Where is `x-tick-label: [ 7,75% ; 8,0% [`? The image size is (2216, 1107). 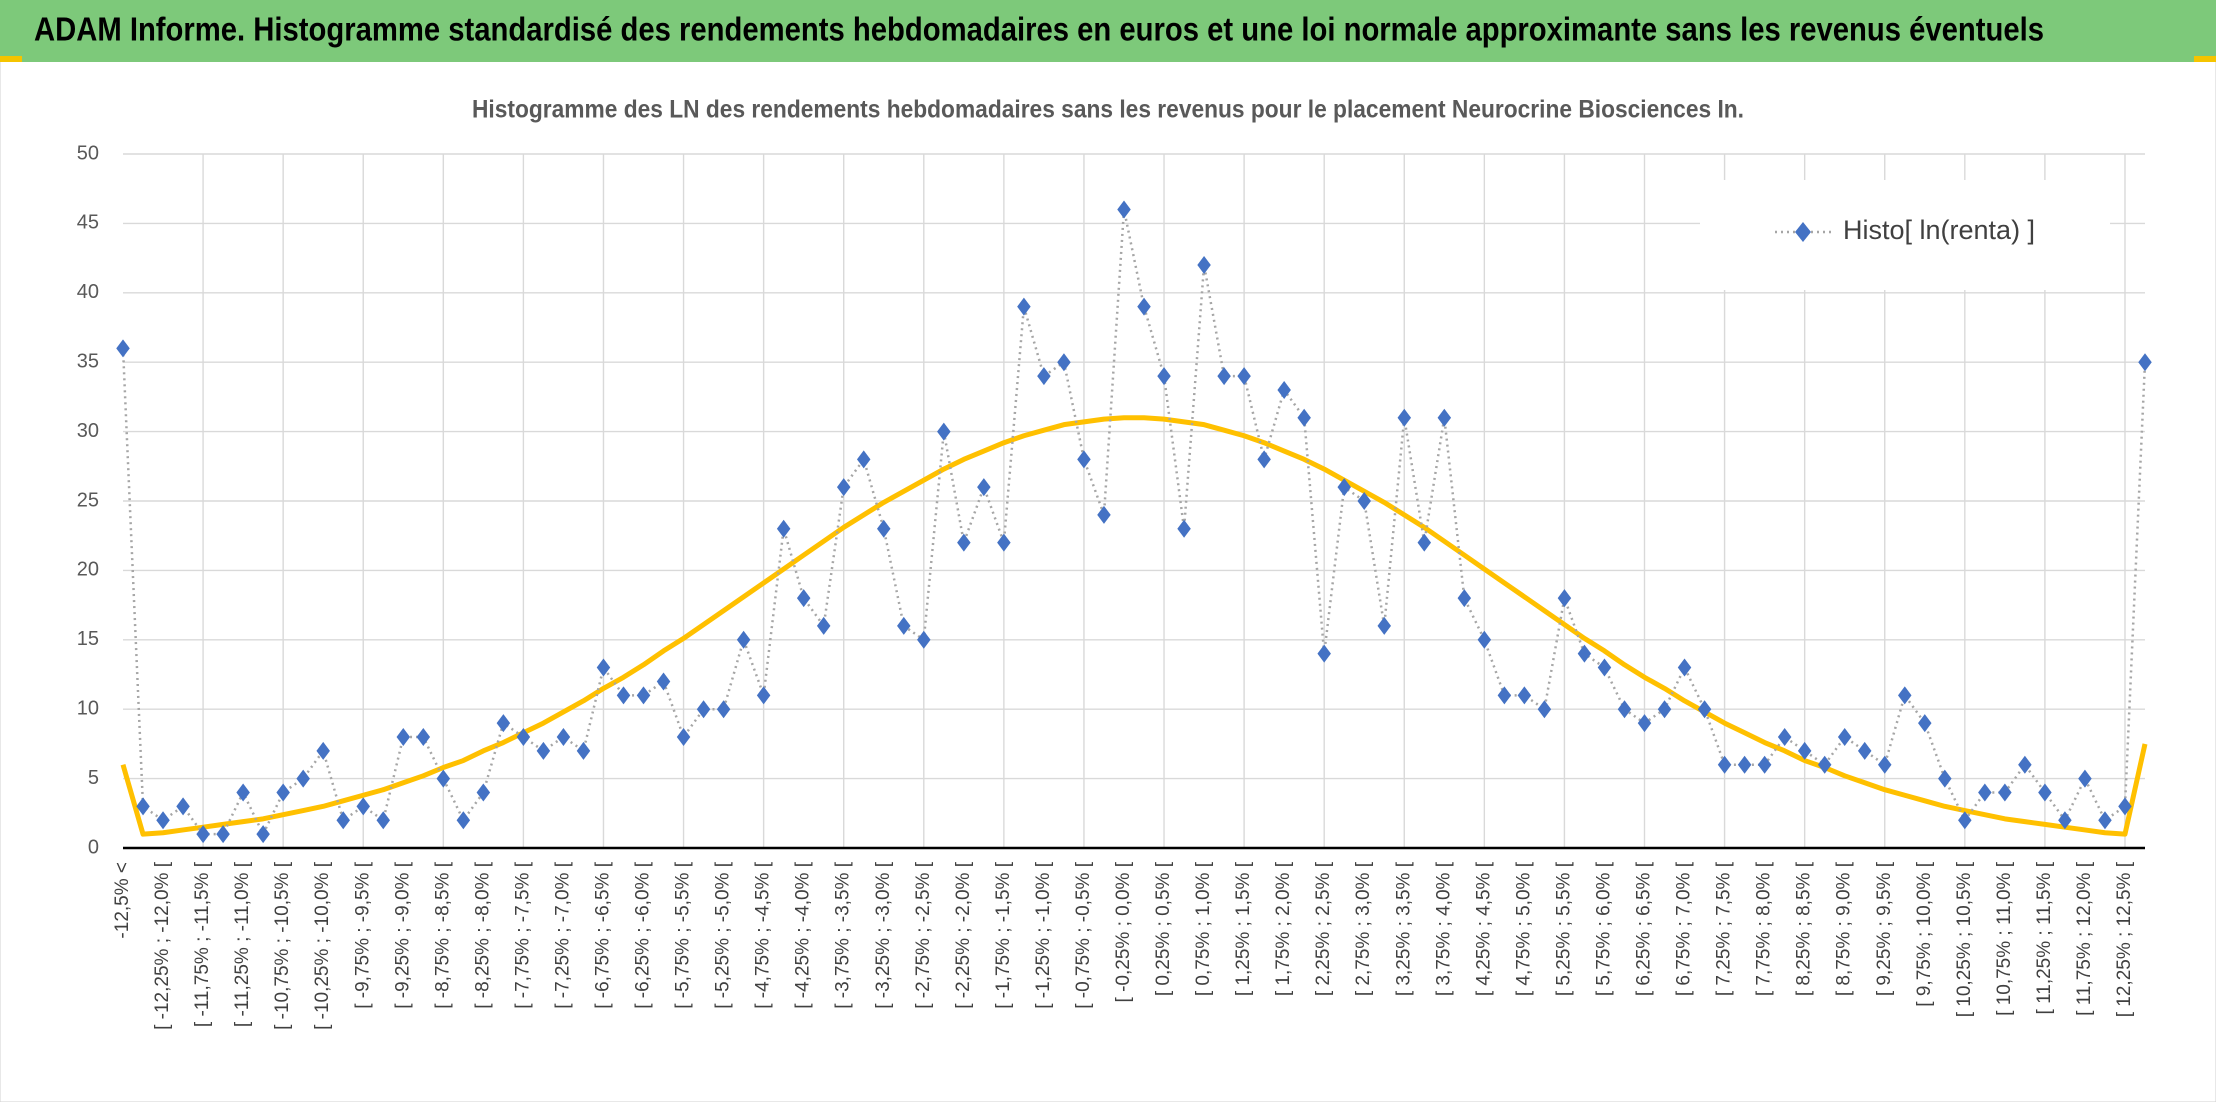
x-tick-label: [ 7,75% ; 8,0% [ is located at coordinates (1764, 928).